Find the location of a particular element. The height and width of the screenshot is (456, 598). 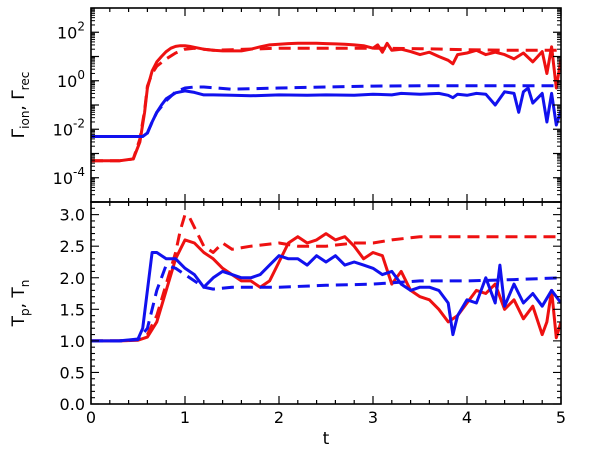

bottom-ytick-label: 0.5 is located at coordinates (72, 372).